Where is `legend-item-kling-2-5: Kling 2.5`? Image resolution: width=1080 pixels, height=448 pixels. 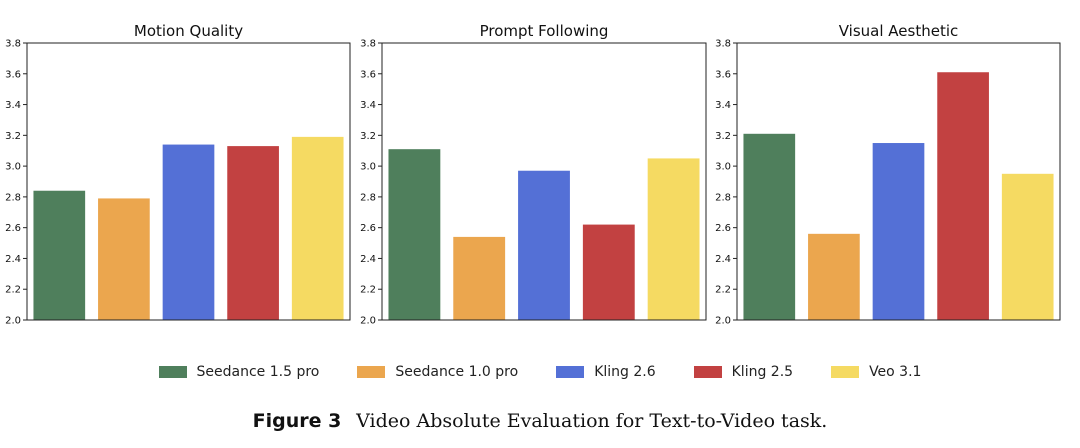
legend-item-kling-2-5: Kling 2.5 is located at coordinates (743, 372).